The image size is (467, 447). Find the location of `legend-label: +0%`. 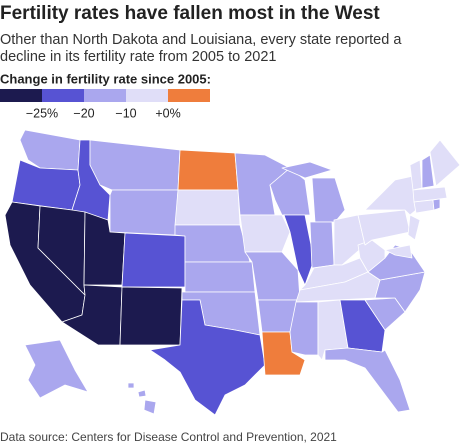

legend-label: +0% is located at coordinates (167, 113).